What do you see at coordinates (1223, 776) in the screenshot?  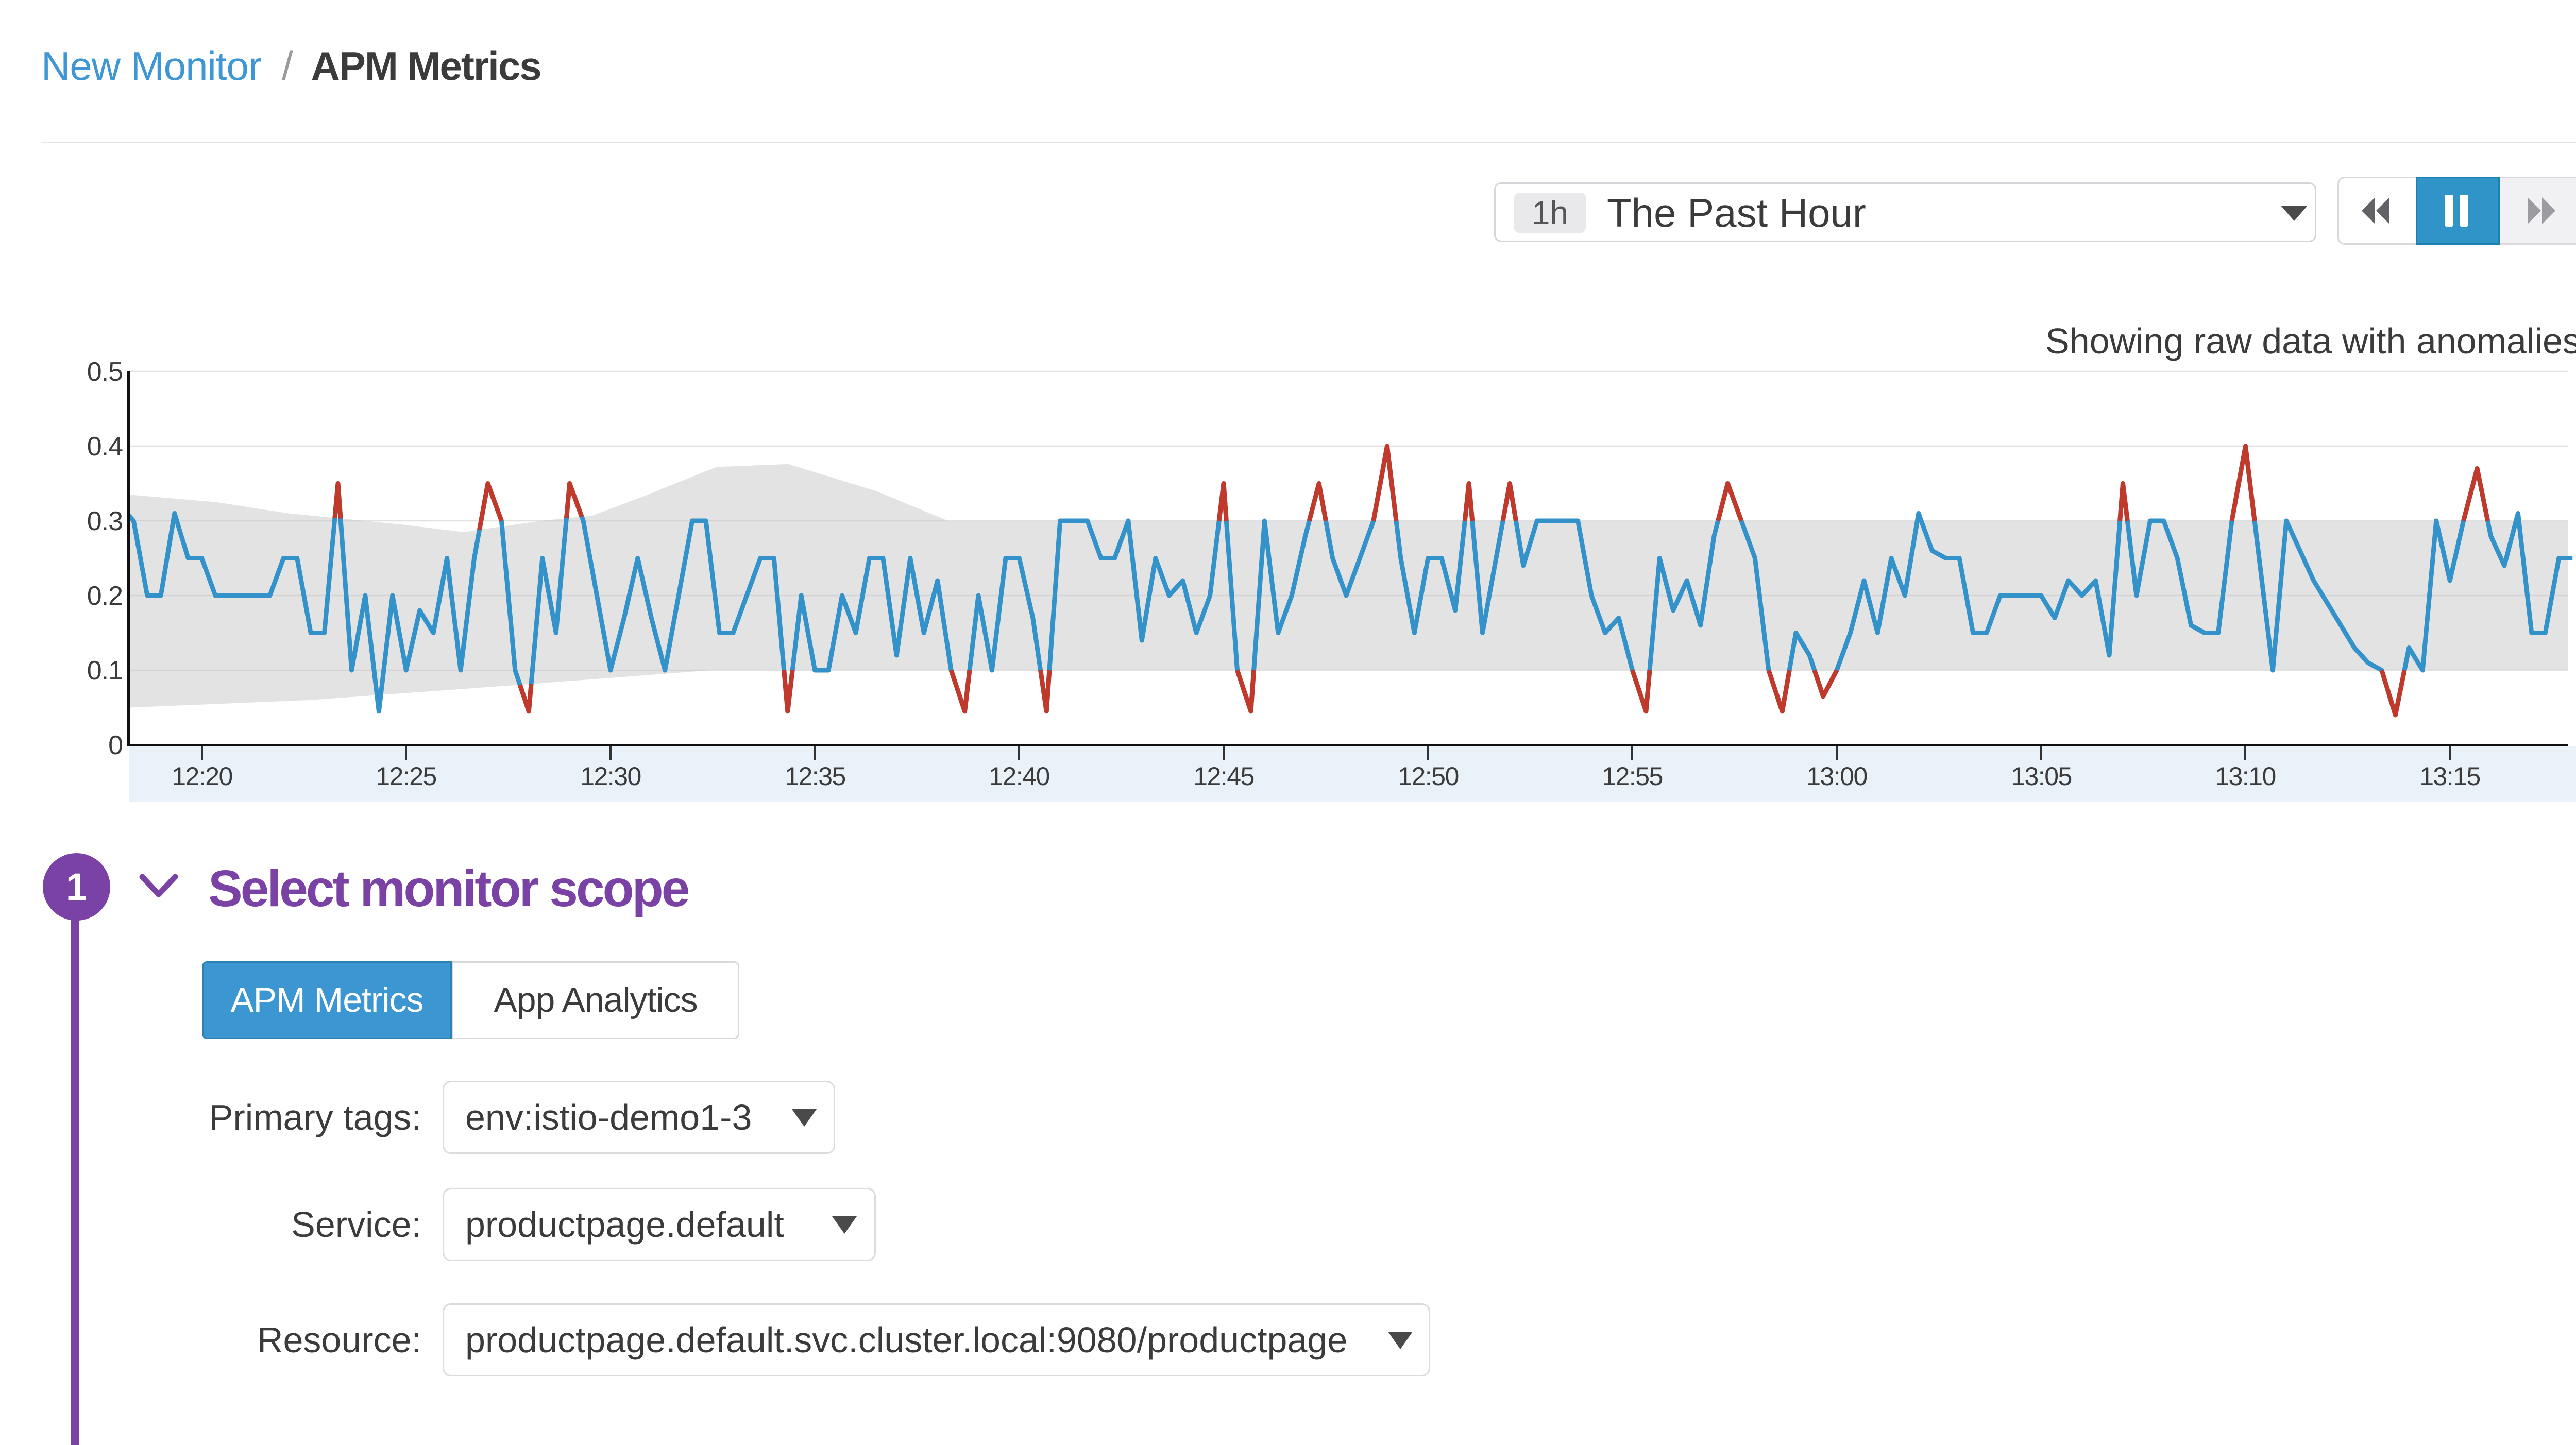 I see `svg-text: 12:45` at bounding box center [1223, 776].